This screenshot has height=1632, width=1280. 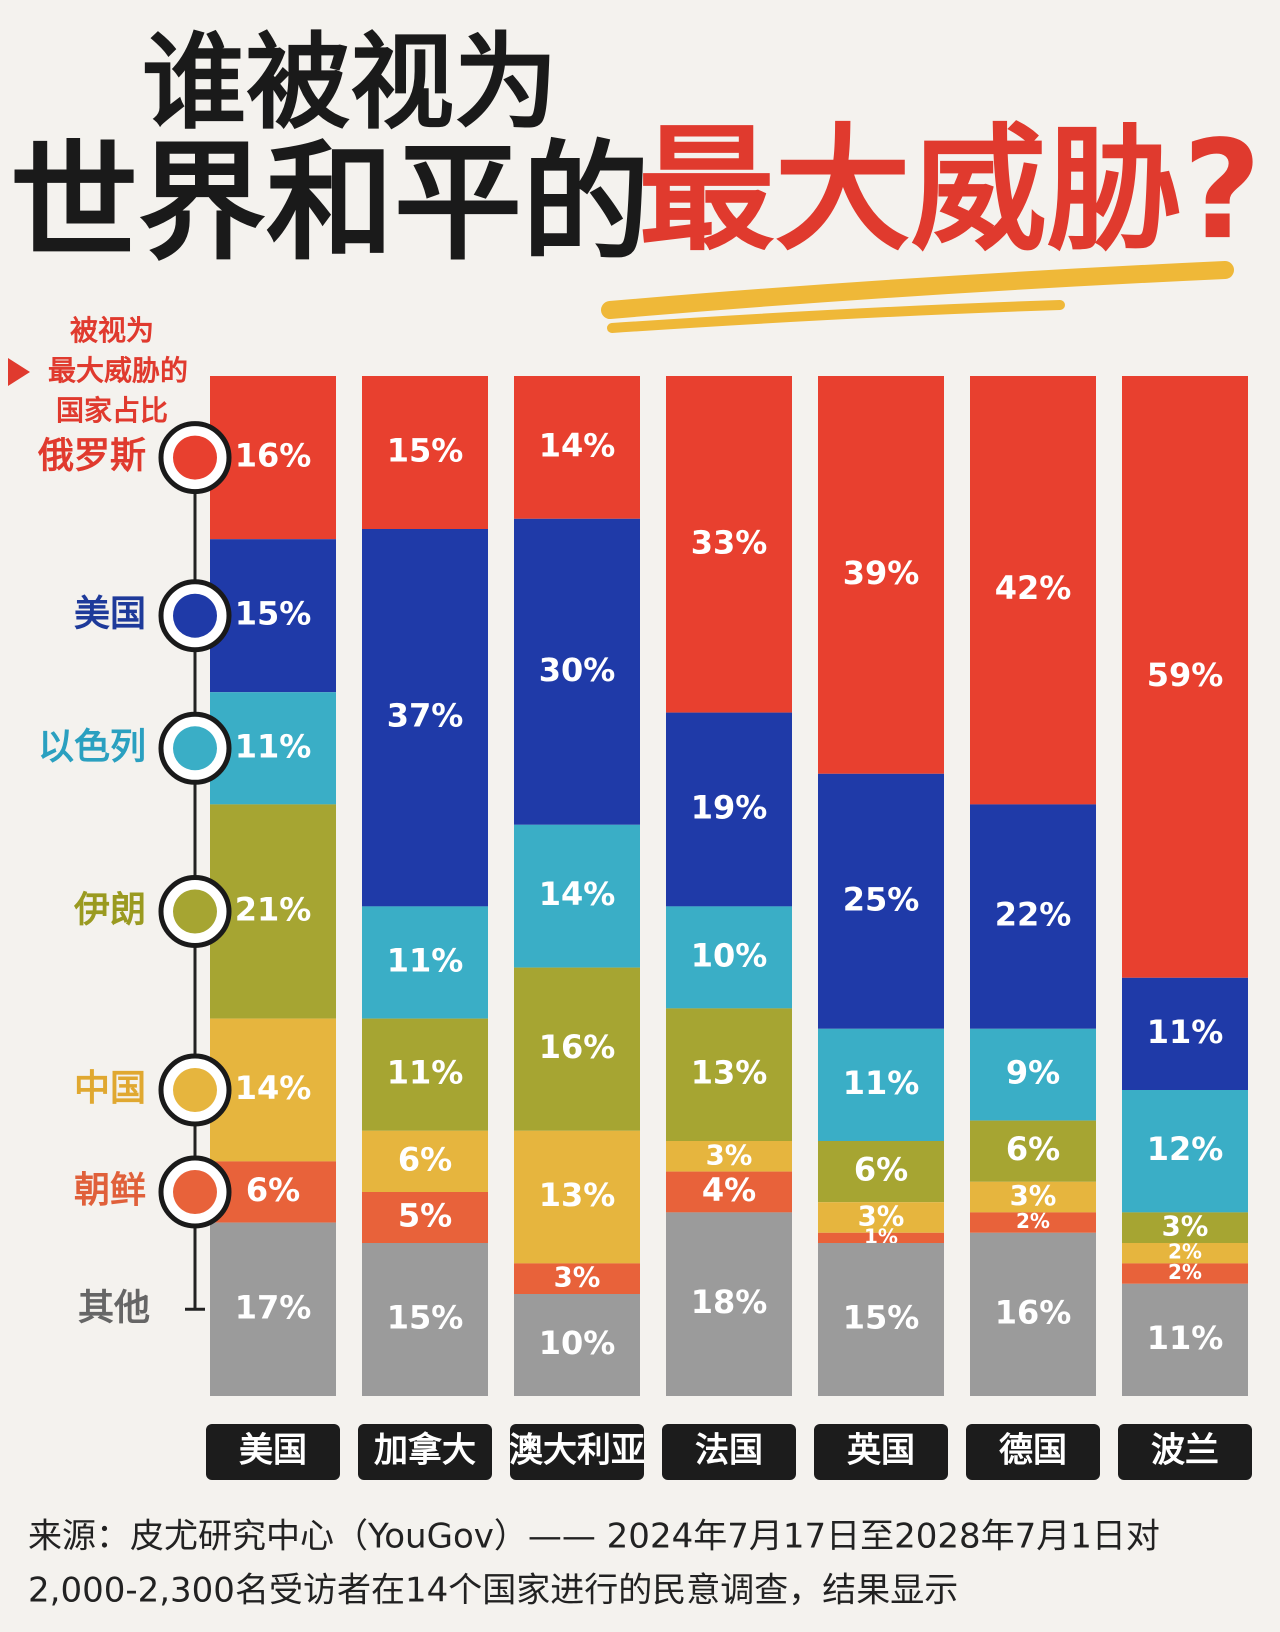 I want to click on title-underline, so click(x=836, y=316).